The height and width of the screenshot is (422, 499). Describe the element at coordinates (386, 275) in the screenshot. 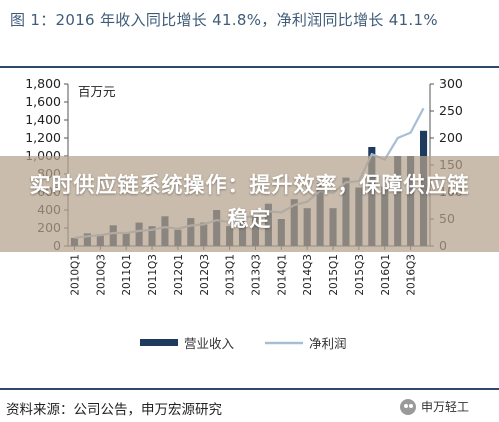

I see `x-tick-label: 2016Q1` at that location.